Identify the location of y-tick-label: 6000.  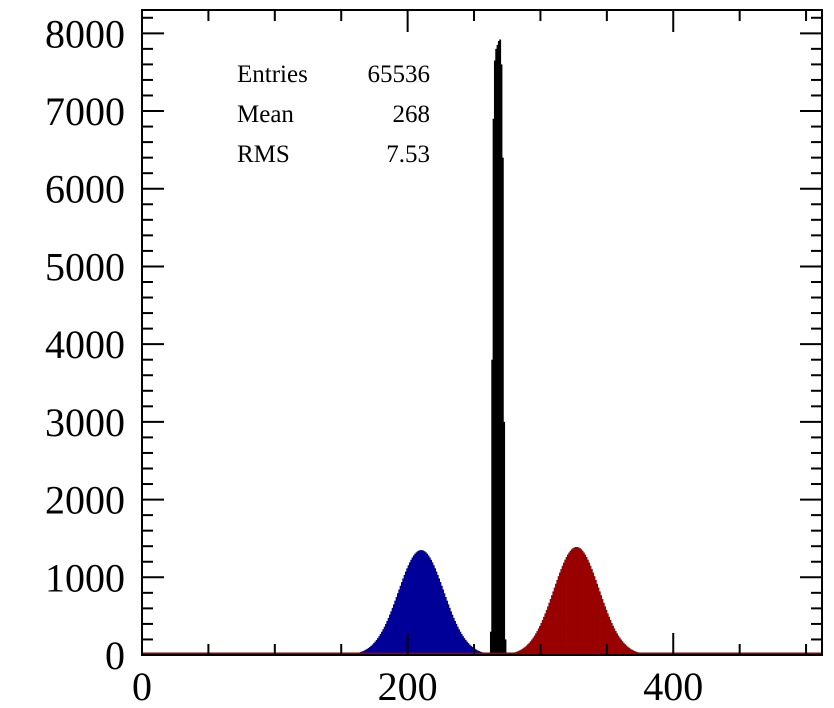
(85, 189).